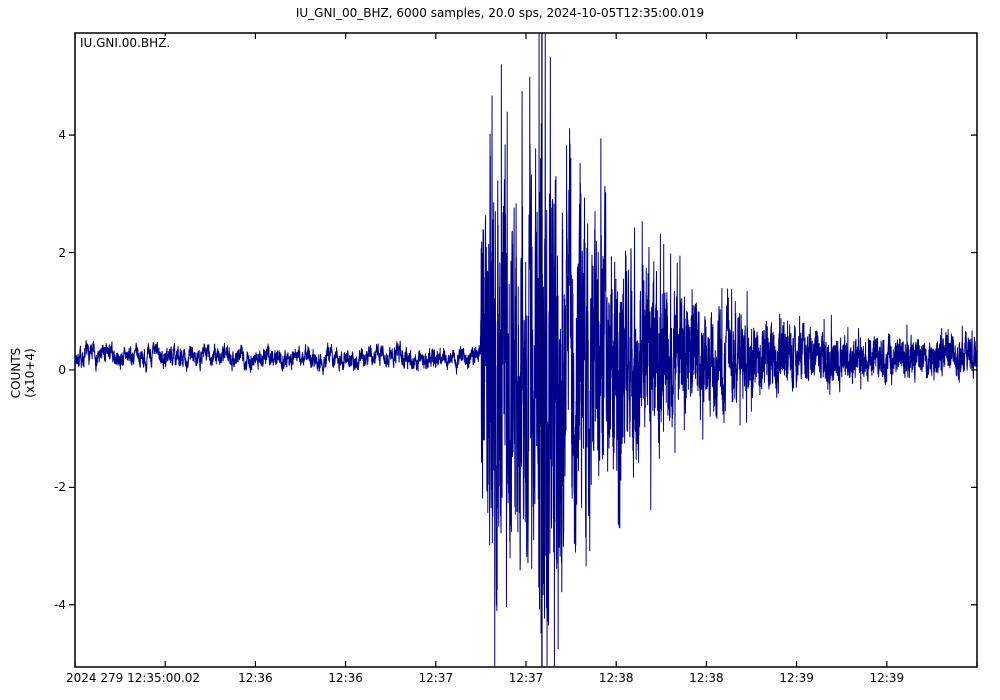  Describe the element at coordinates (60, 487) in the screenshot. I see `y-tick-label: -2` at that location.